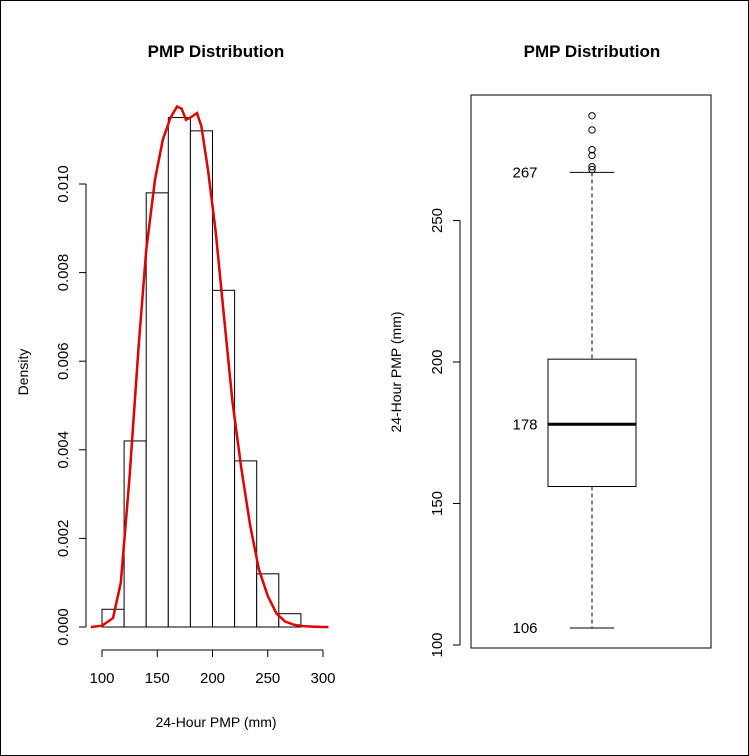  Describe the element at coordinates (63, 273) in the screenshot. I see `histogram-y-tick-label: 0.008` at that location.